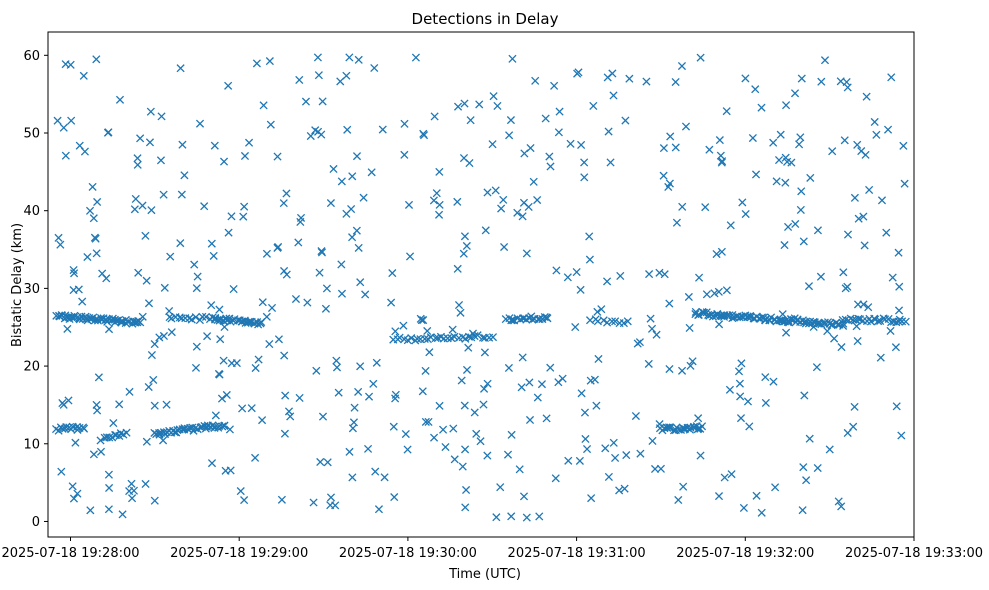 Image resolution: width=989 pixels, height=590 pixels. What do you see at coordinates (914, 553) in the screenshot?
I see `x-tick-label: 2025-07-18 19:33:00` at bounding box center [914, 553].